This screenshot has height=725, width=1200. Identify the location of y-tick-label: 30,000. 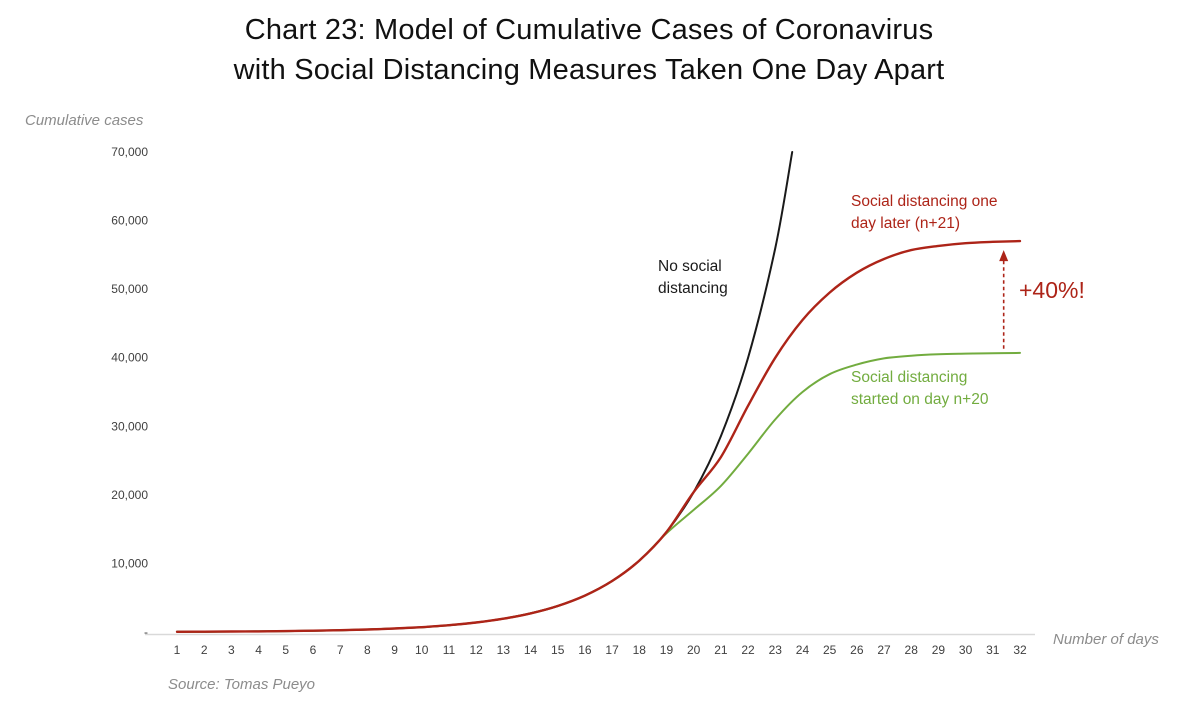
(129, 426).